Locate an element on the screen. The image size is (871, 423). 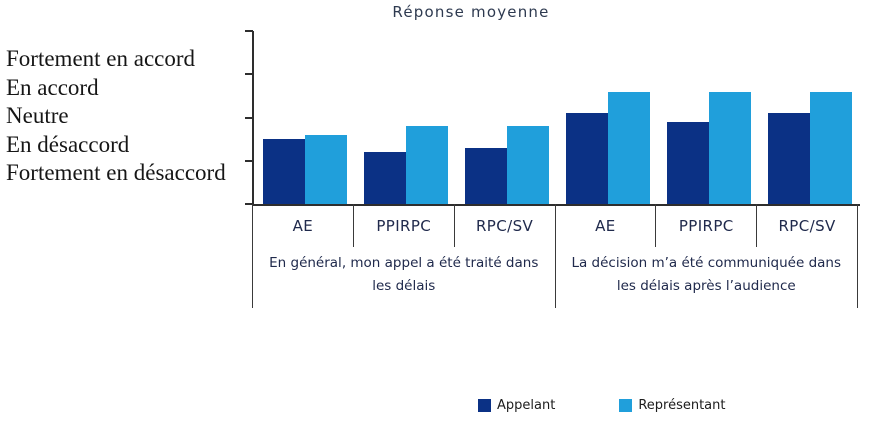
subcategory-row-2: AE PPIRPC RPC/SV is located at coordinates (707, 225).